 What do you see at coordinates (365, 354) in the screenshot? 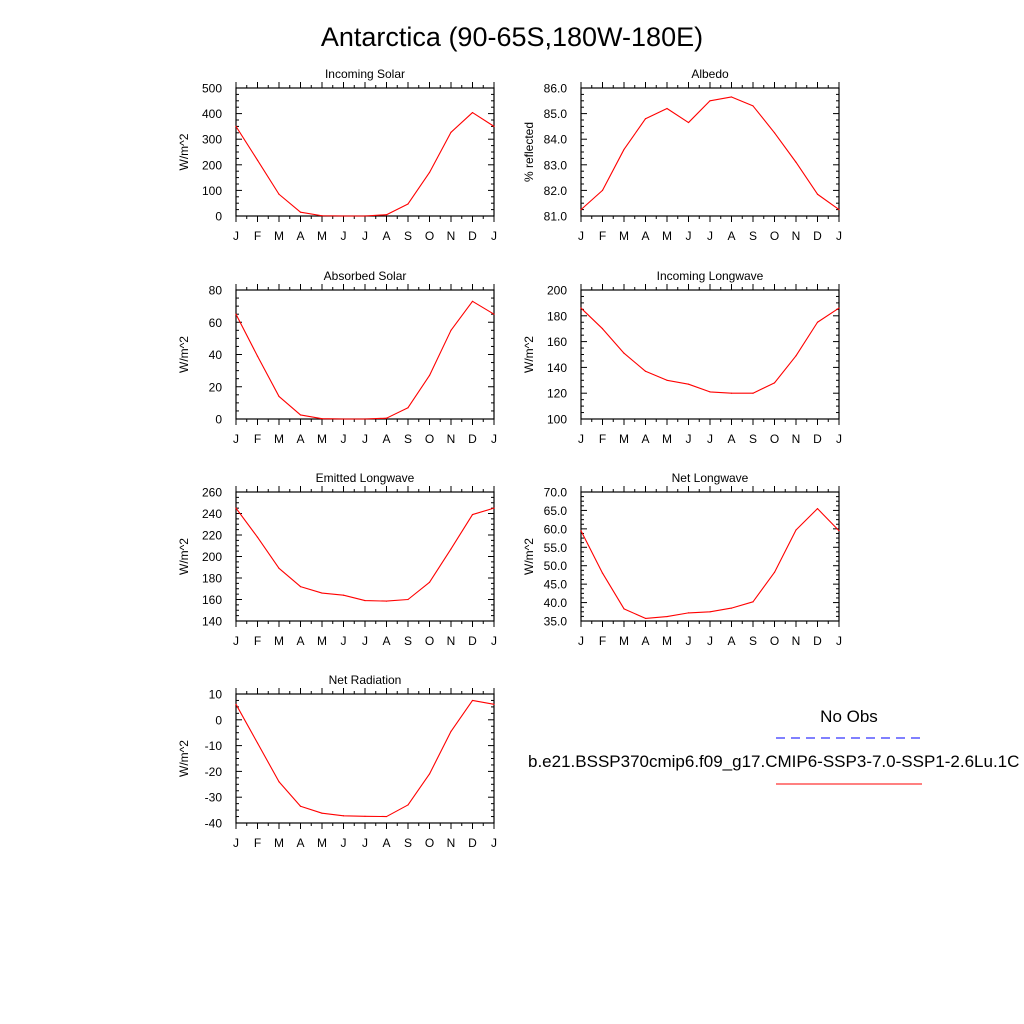
I see `absorbed-solar-frame` at bounding box center [365, 354].